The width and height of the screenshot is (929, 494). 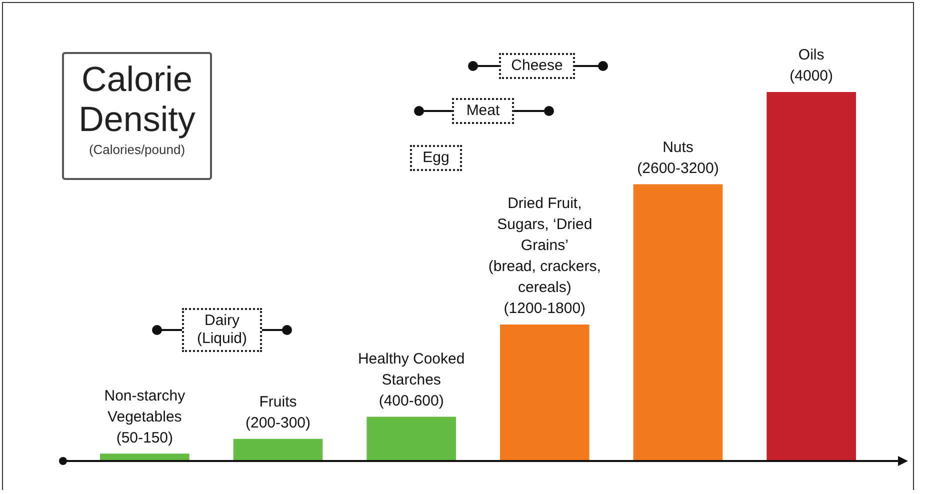 I want to click on x-tick-label: Nuts (2600-3200), so click(x=678, y=157).